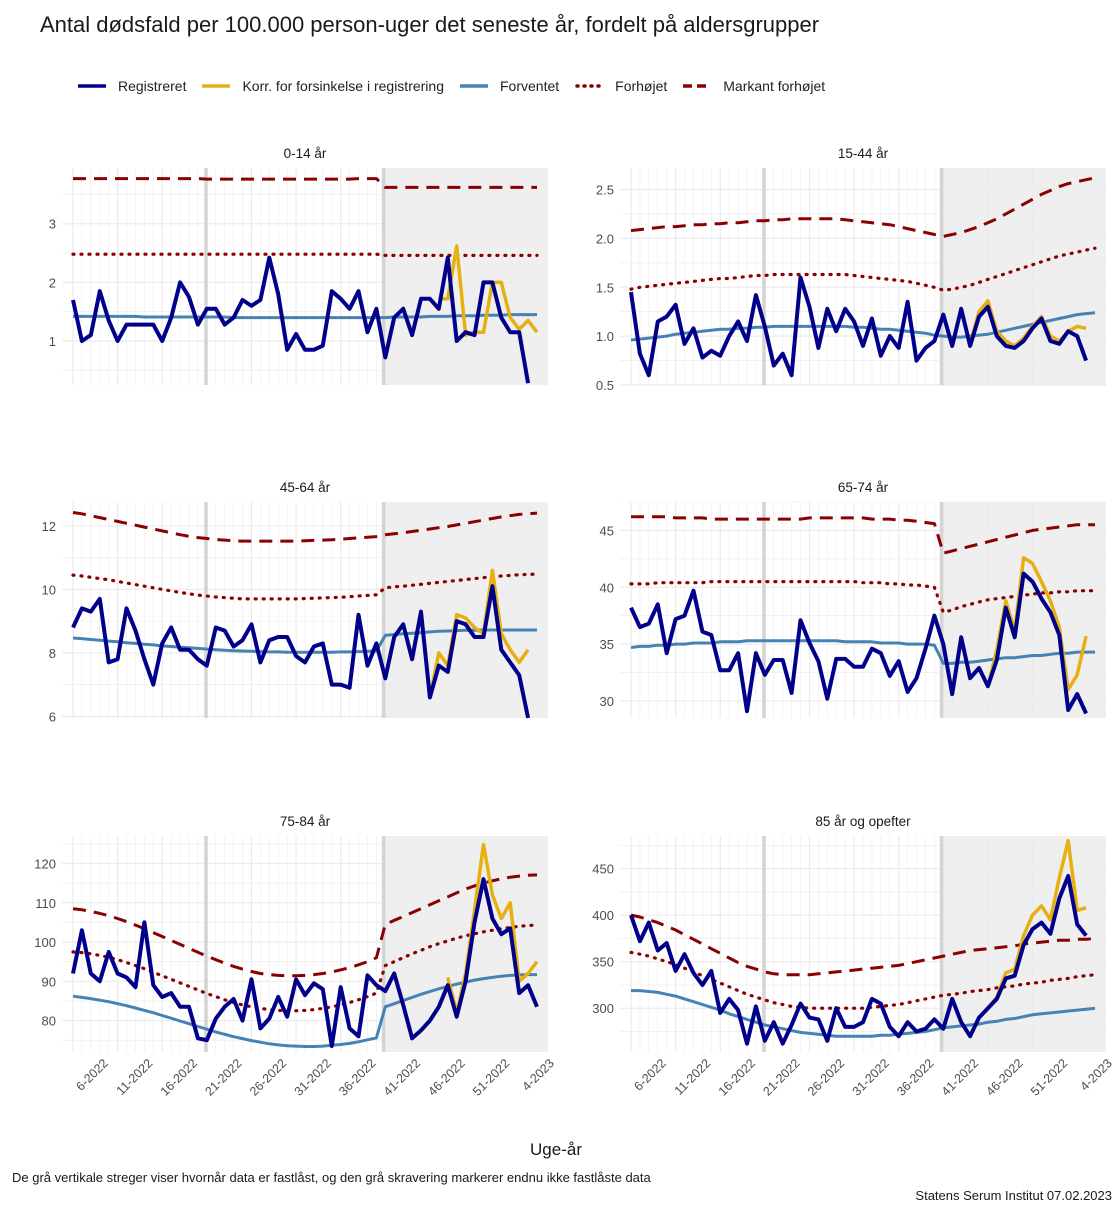 This screenshot has height=1207, width=1112. I want to click on y-tick-label: 8, so click(52, 653).